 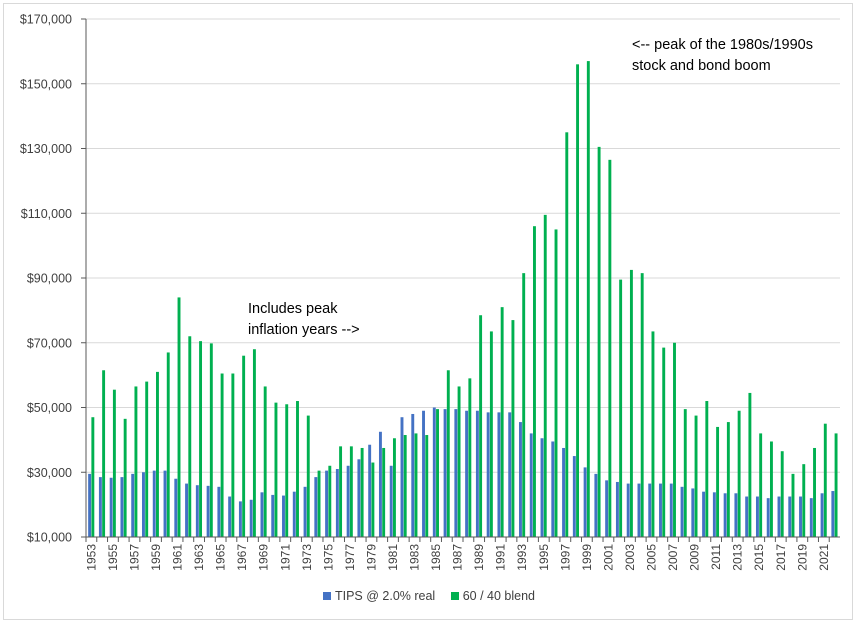 What do you see at coordinates (91, 557) in the screenshot?
I see `x-tick-label-1953: 1953` at bounding box center [91, 557].